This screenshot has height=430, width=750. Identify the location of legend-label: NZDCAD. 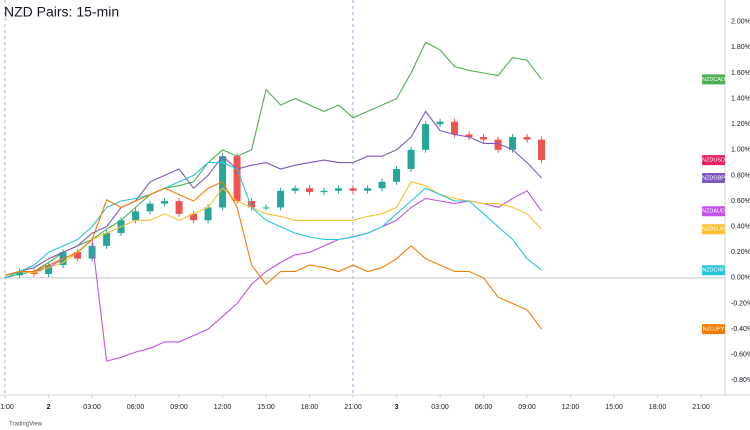
(713, 80).